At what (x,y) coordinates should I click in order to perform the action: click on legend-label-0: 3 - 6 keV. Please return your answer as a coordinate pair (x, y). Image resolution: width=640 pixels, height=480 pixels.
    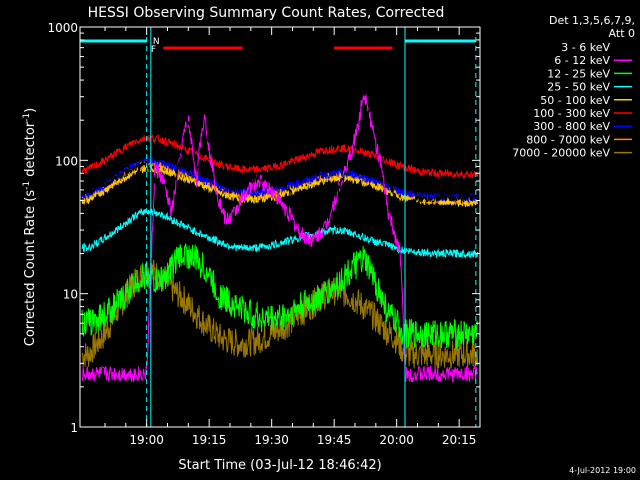
    Looking at the image, I should click on (585, 47).